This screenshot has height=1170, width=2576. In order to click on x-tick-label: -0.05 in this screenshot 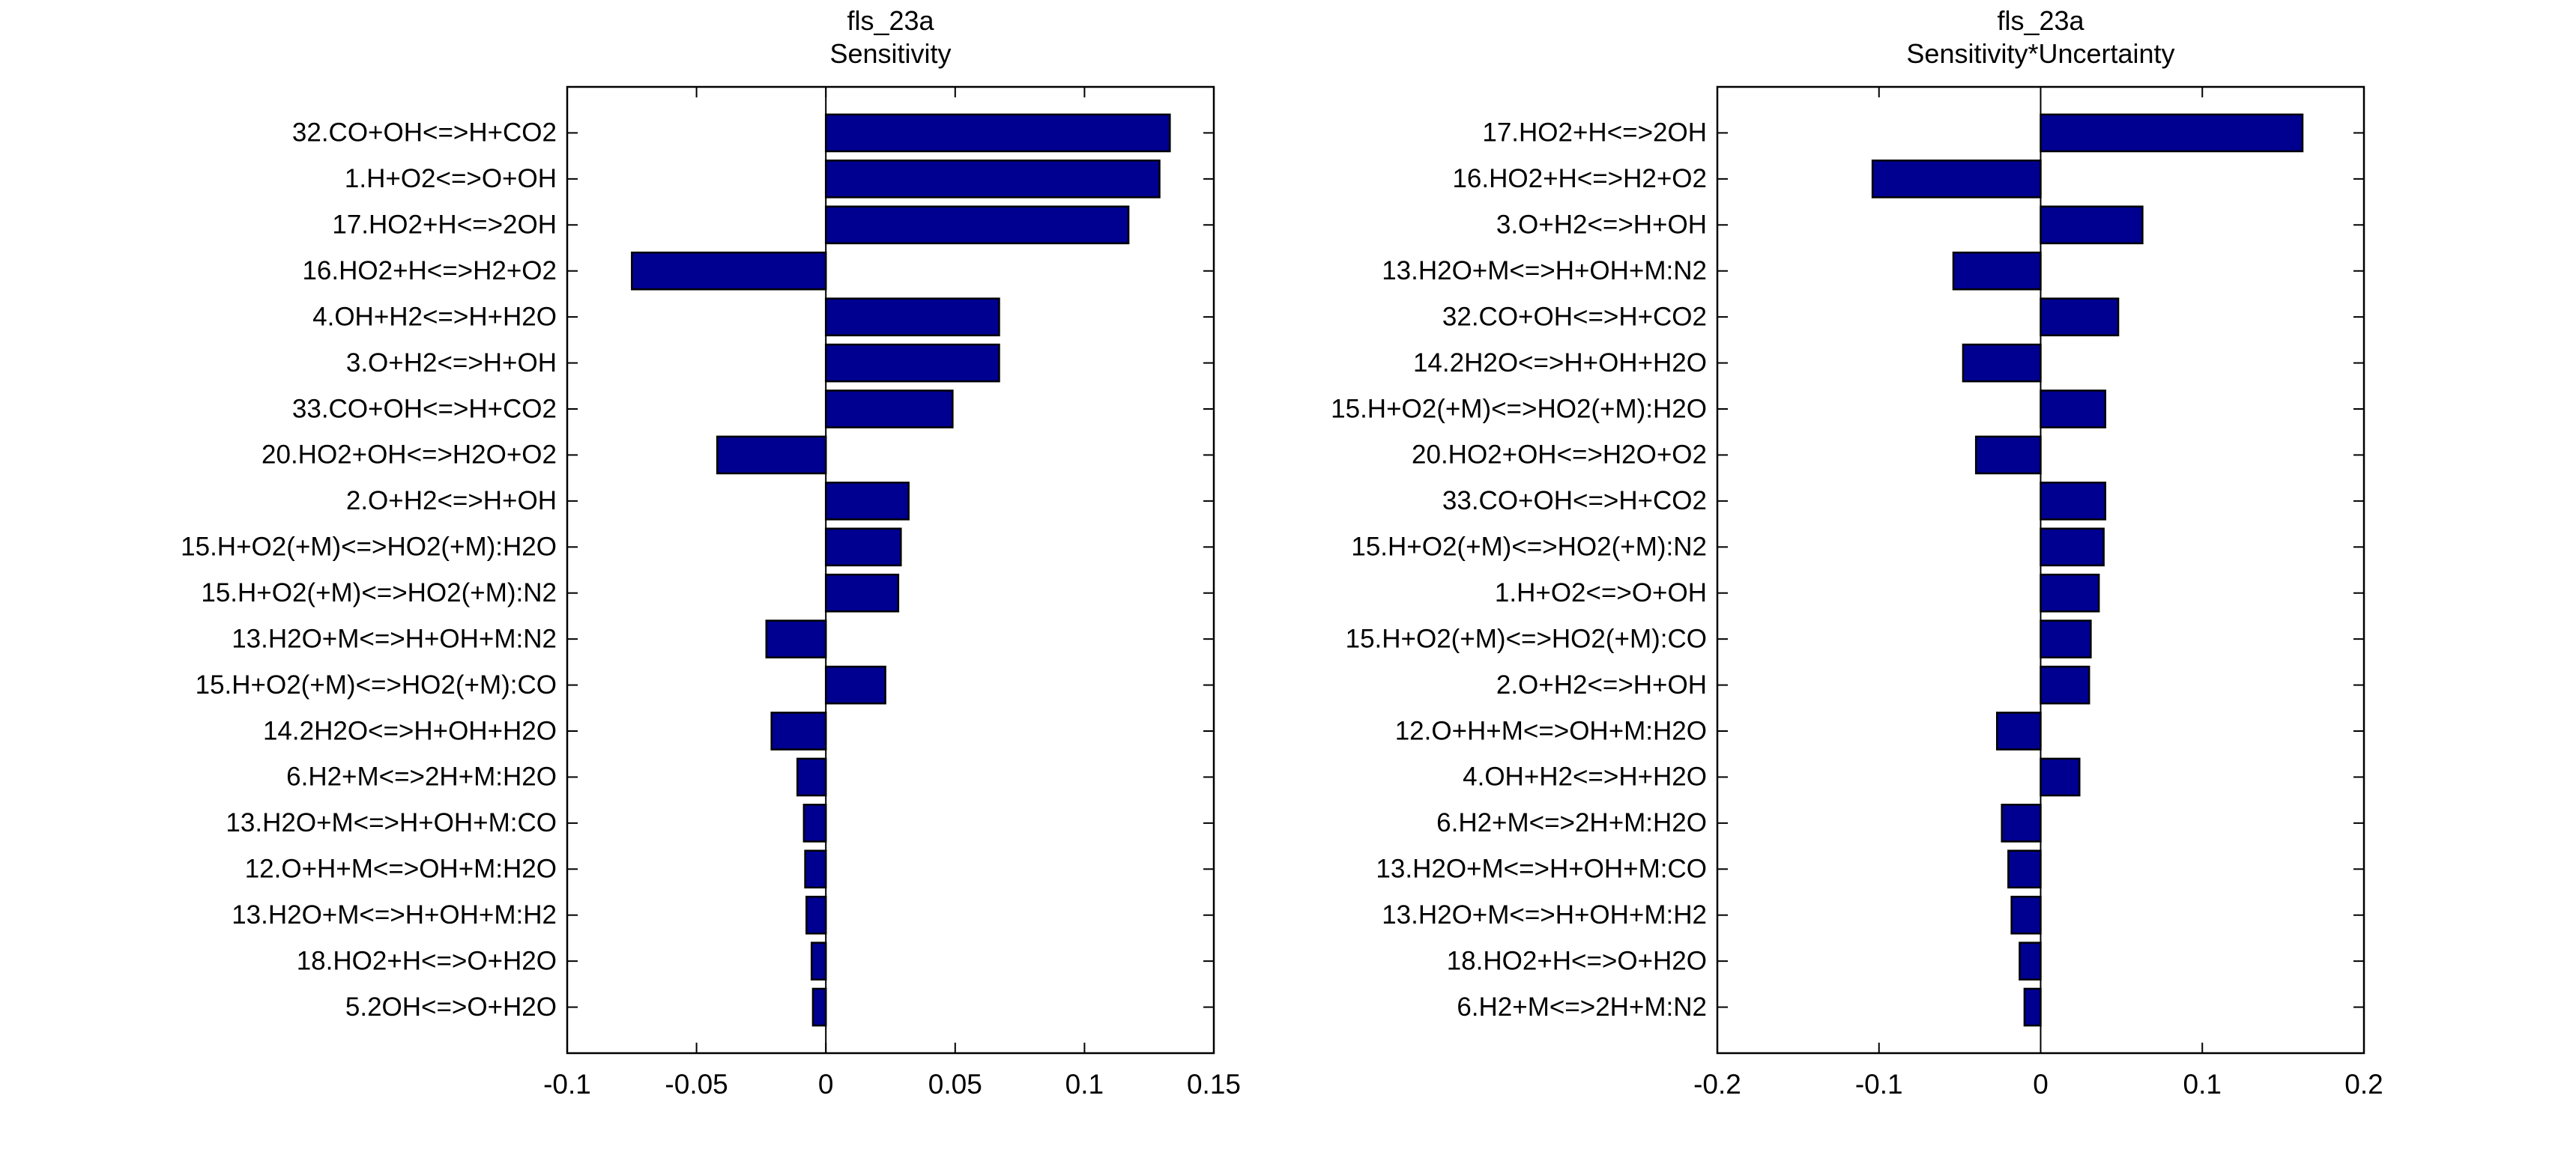, I will do `click(696, 1084)`.